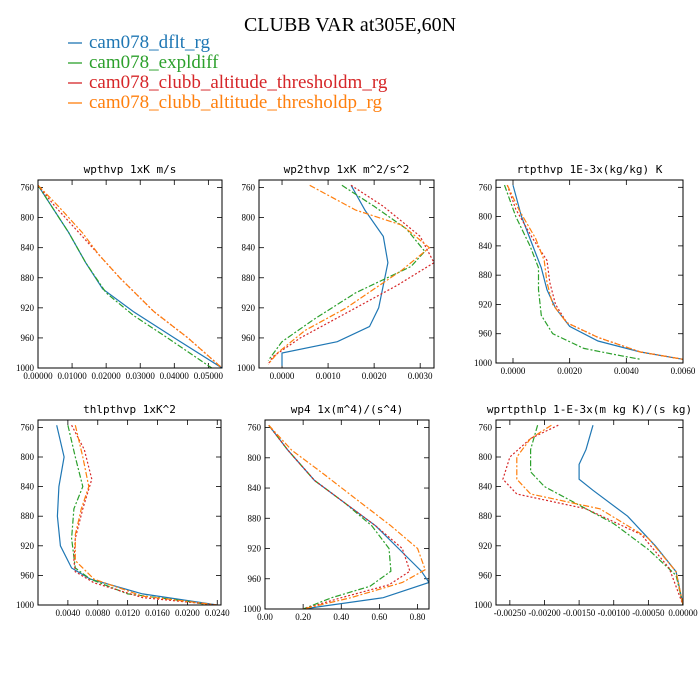  What do you see at coordinates (217, 613) in the screenshot?
I see `x-tick-label: 0.0240` at bounding box center [217, 613].